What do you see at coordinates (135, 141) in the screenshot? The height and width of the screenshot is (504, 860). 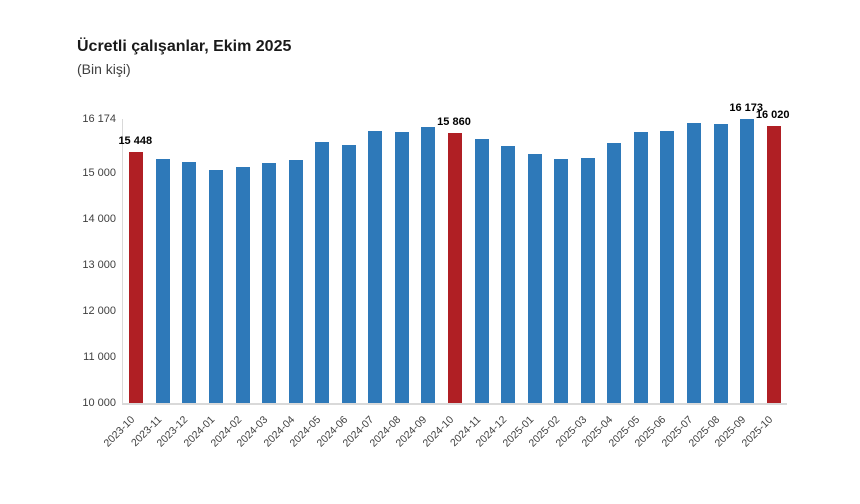 I see `bar-value-label: 15 448` at bounding box center [135, 141].